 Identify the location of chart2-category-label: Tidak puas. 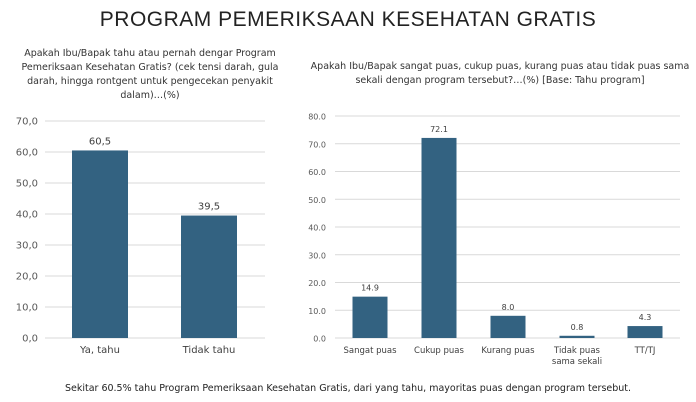
(577, 351).